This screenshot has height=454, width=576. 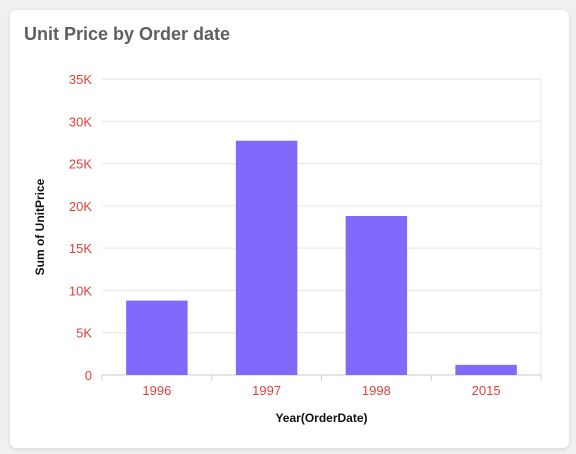 I want to click on bar-1997, so click(x=266, y=257).